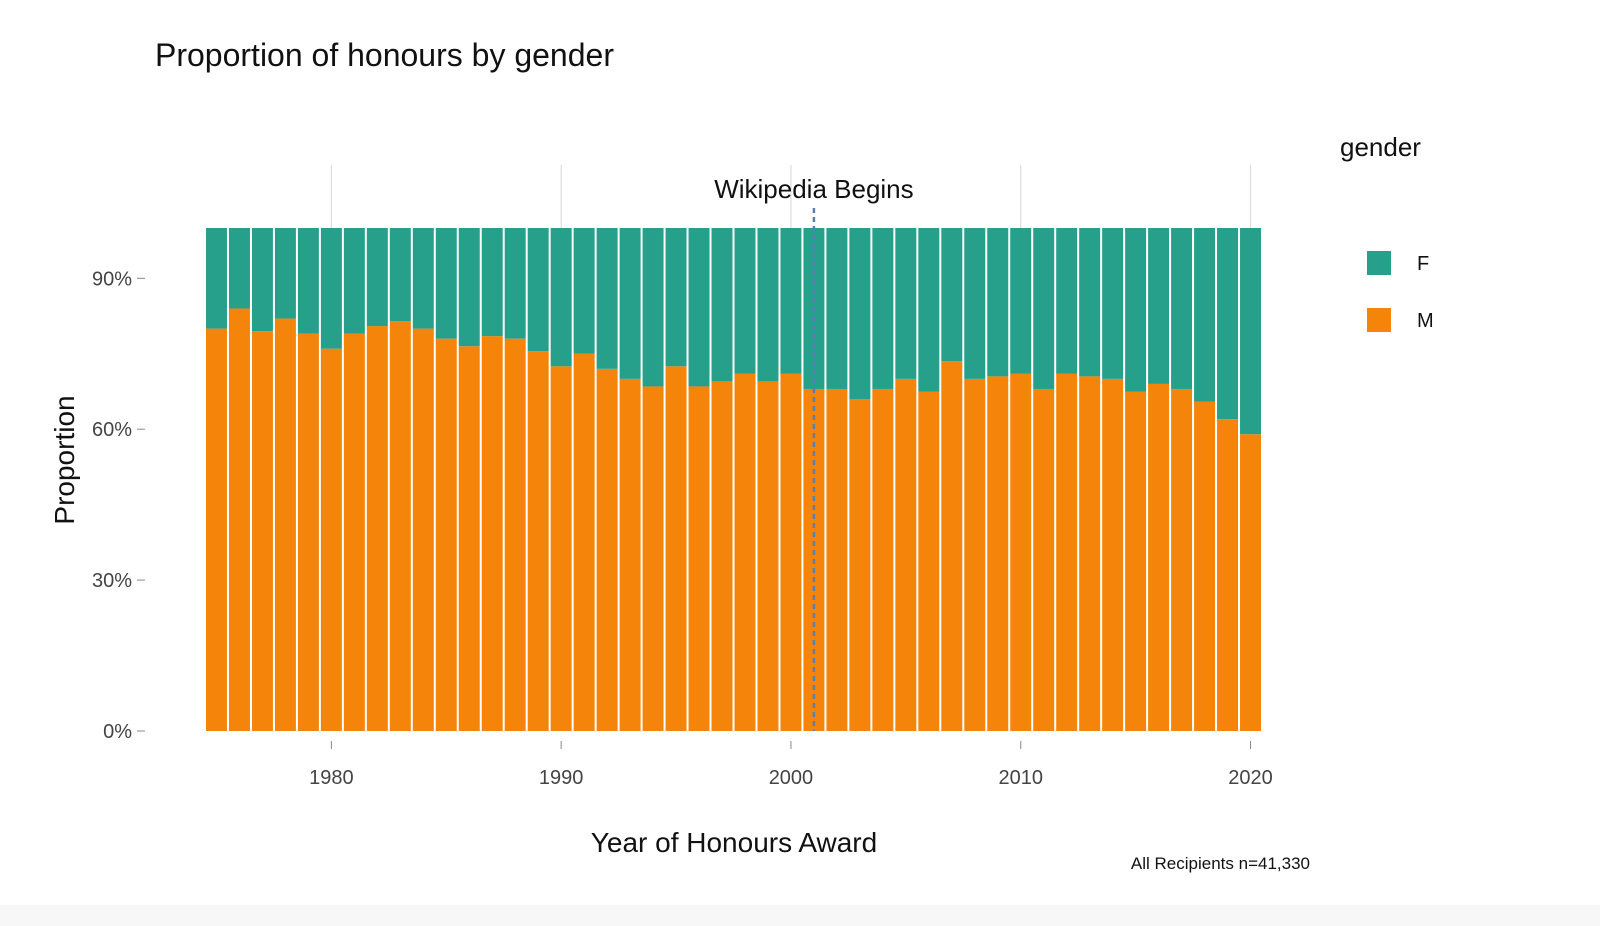 This screenshot has height=926, width=1600. Describe the element at coordinates (1182, 559) in the screenshot. I see `bar-M-2017` at that location.